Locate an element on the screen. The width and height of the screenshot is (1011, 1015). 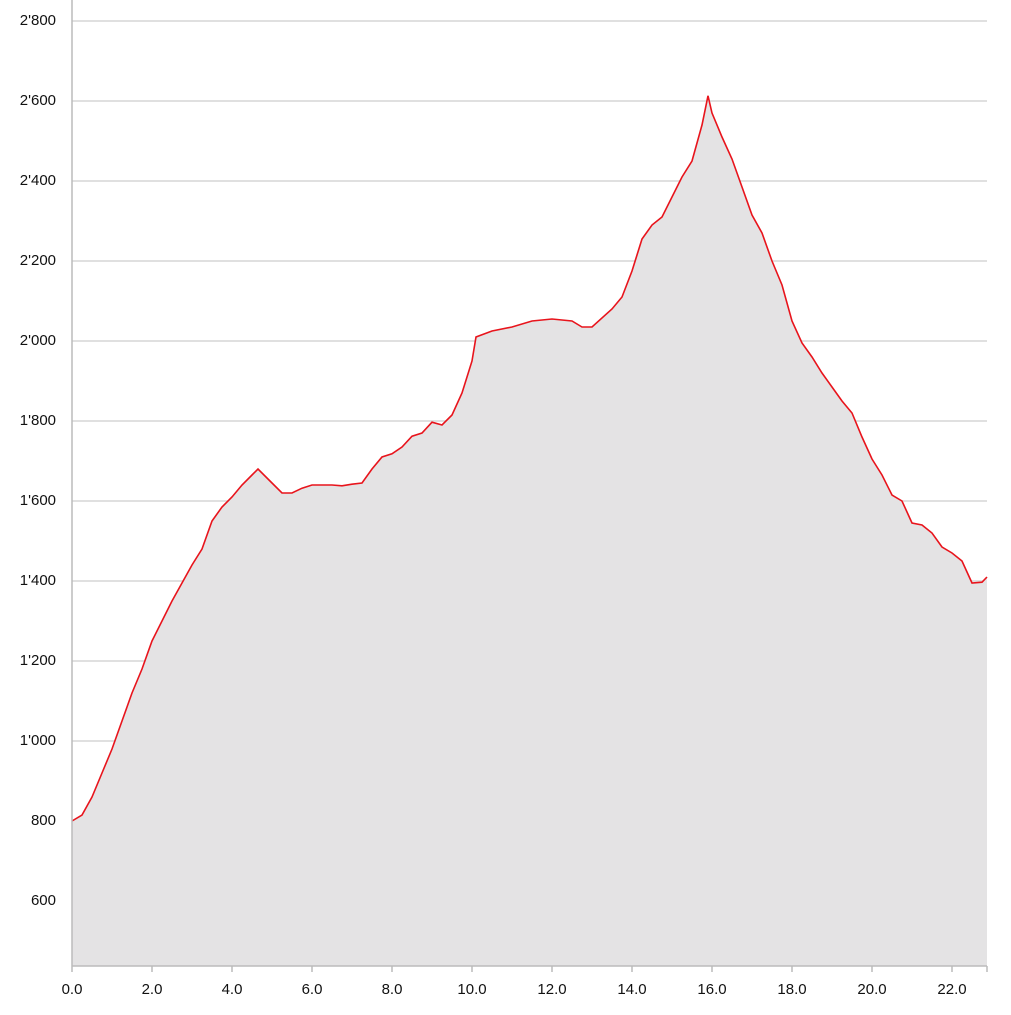
y-tick-label: 1'000 is located at coordinates (38, 740).